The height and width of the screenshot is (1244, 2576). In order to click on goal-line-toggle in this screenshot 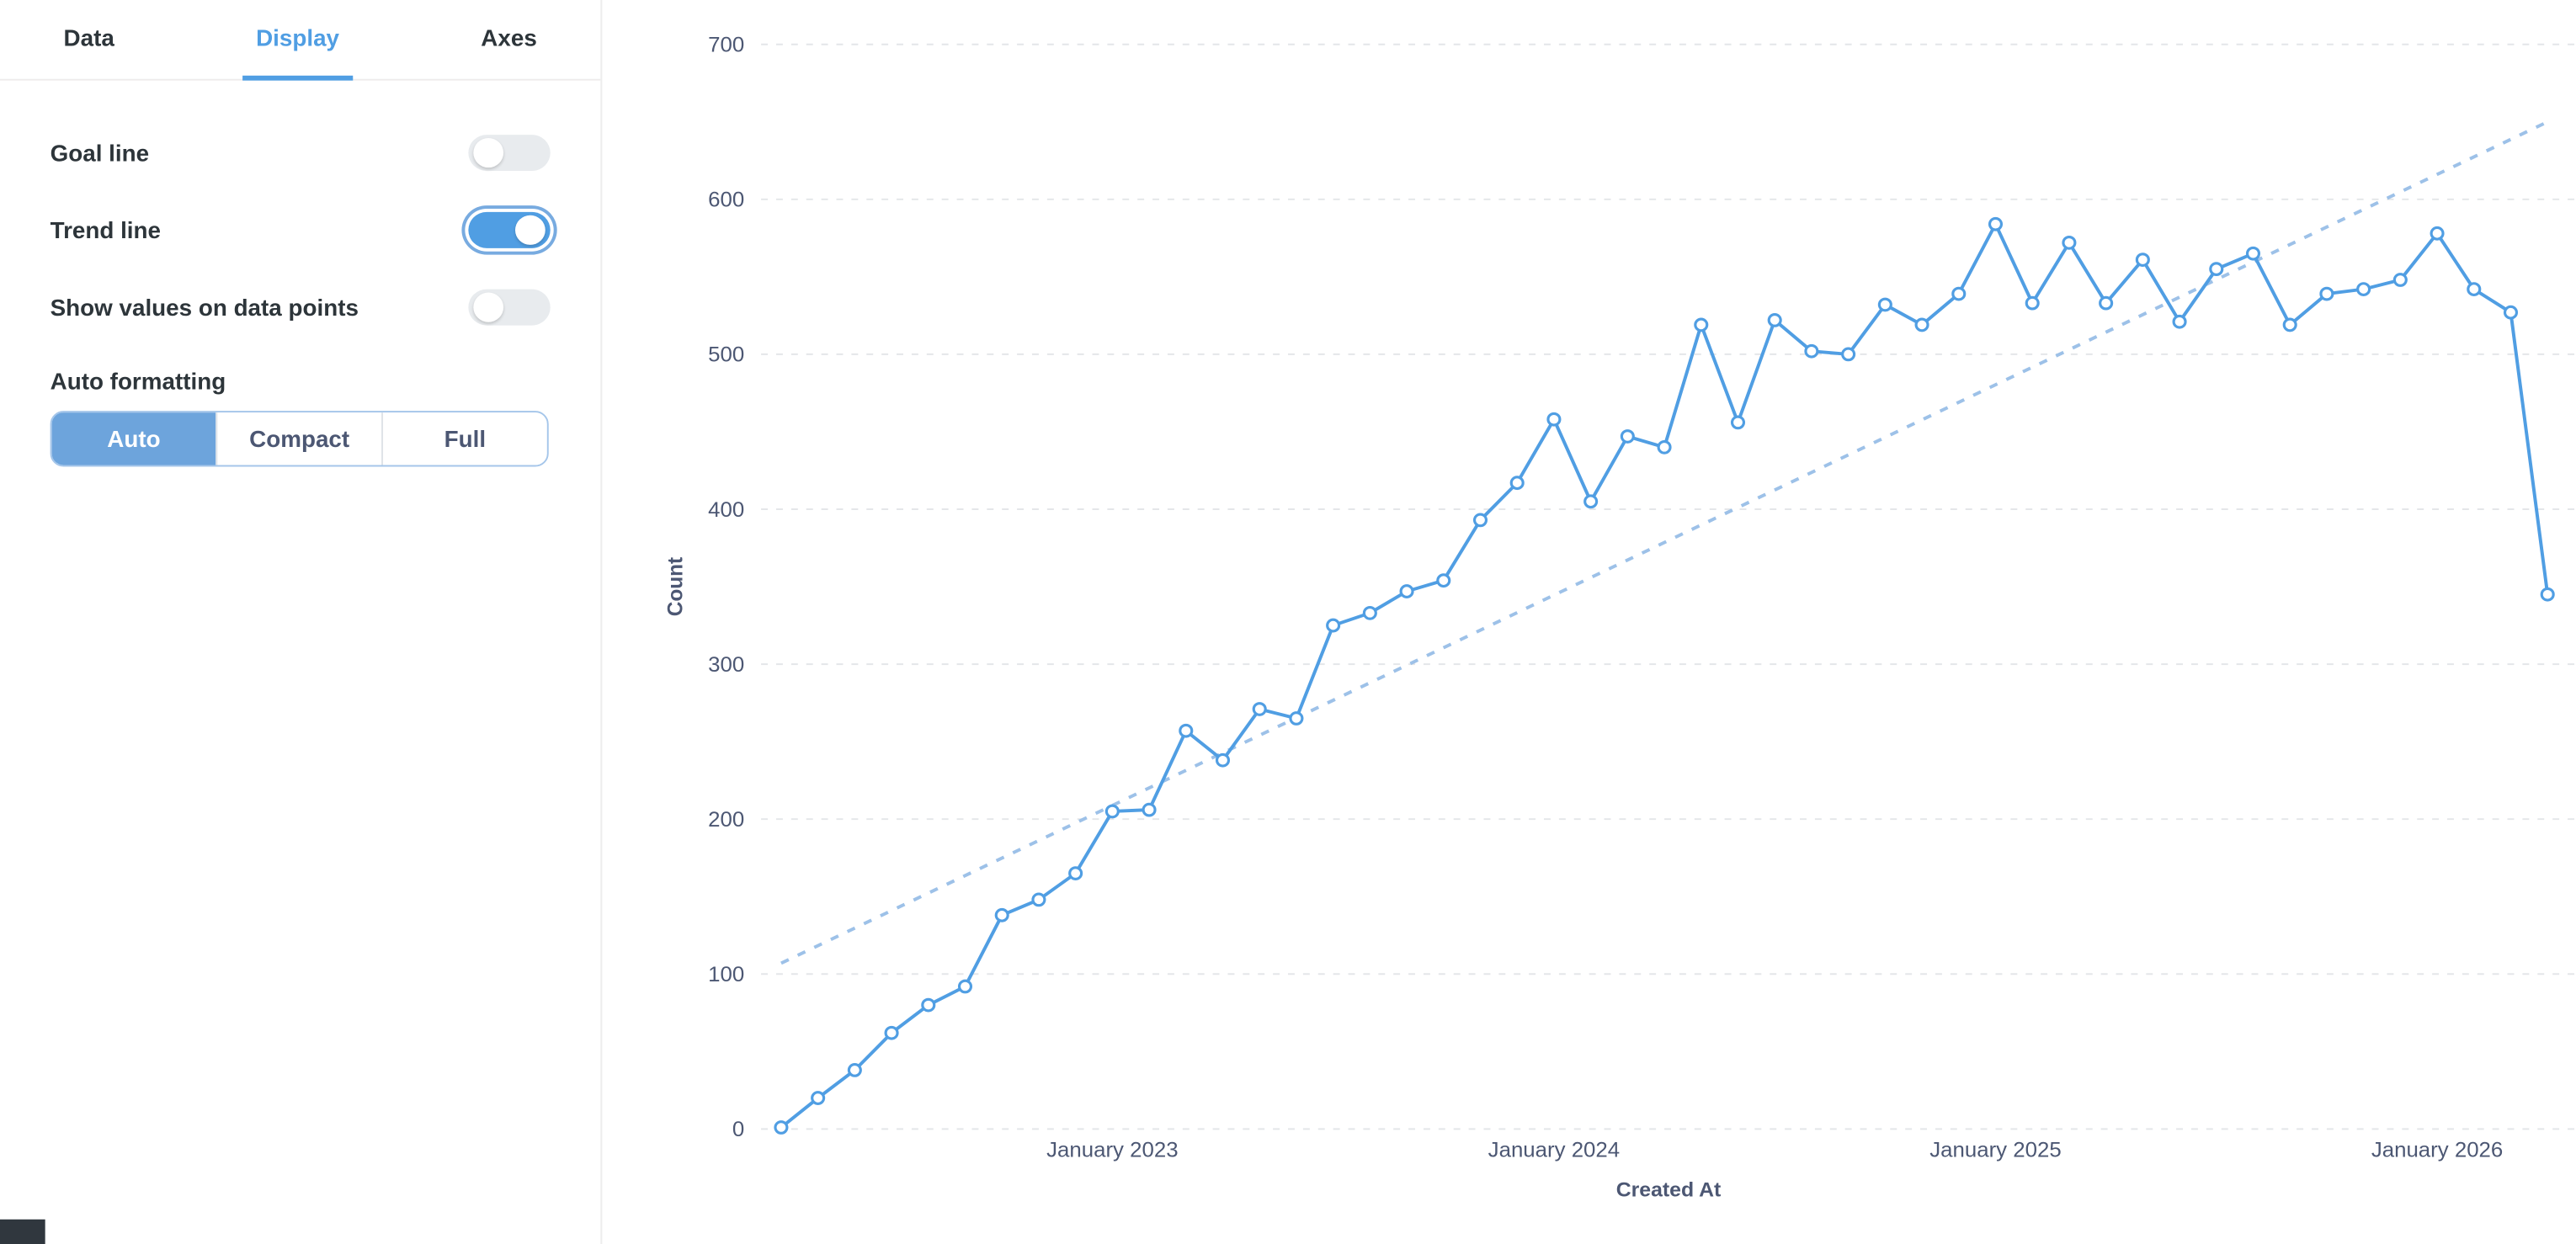, I will do `click(510, 152)`.